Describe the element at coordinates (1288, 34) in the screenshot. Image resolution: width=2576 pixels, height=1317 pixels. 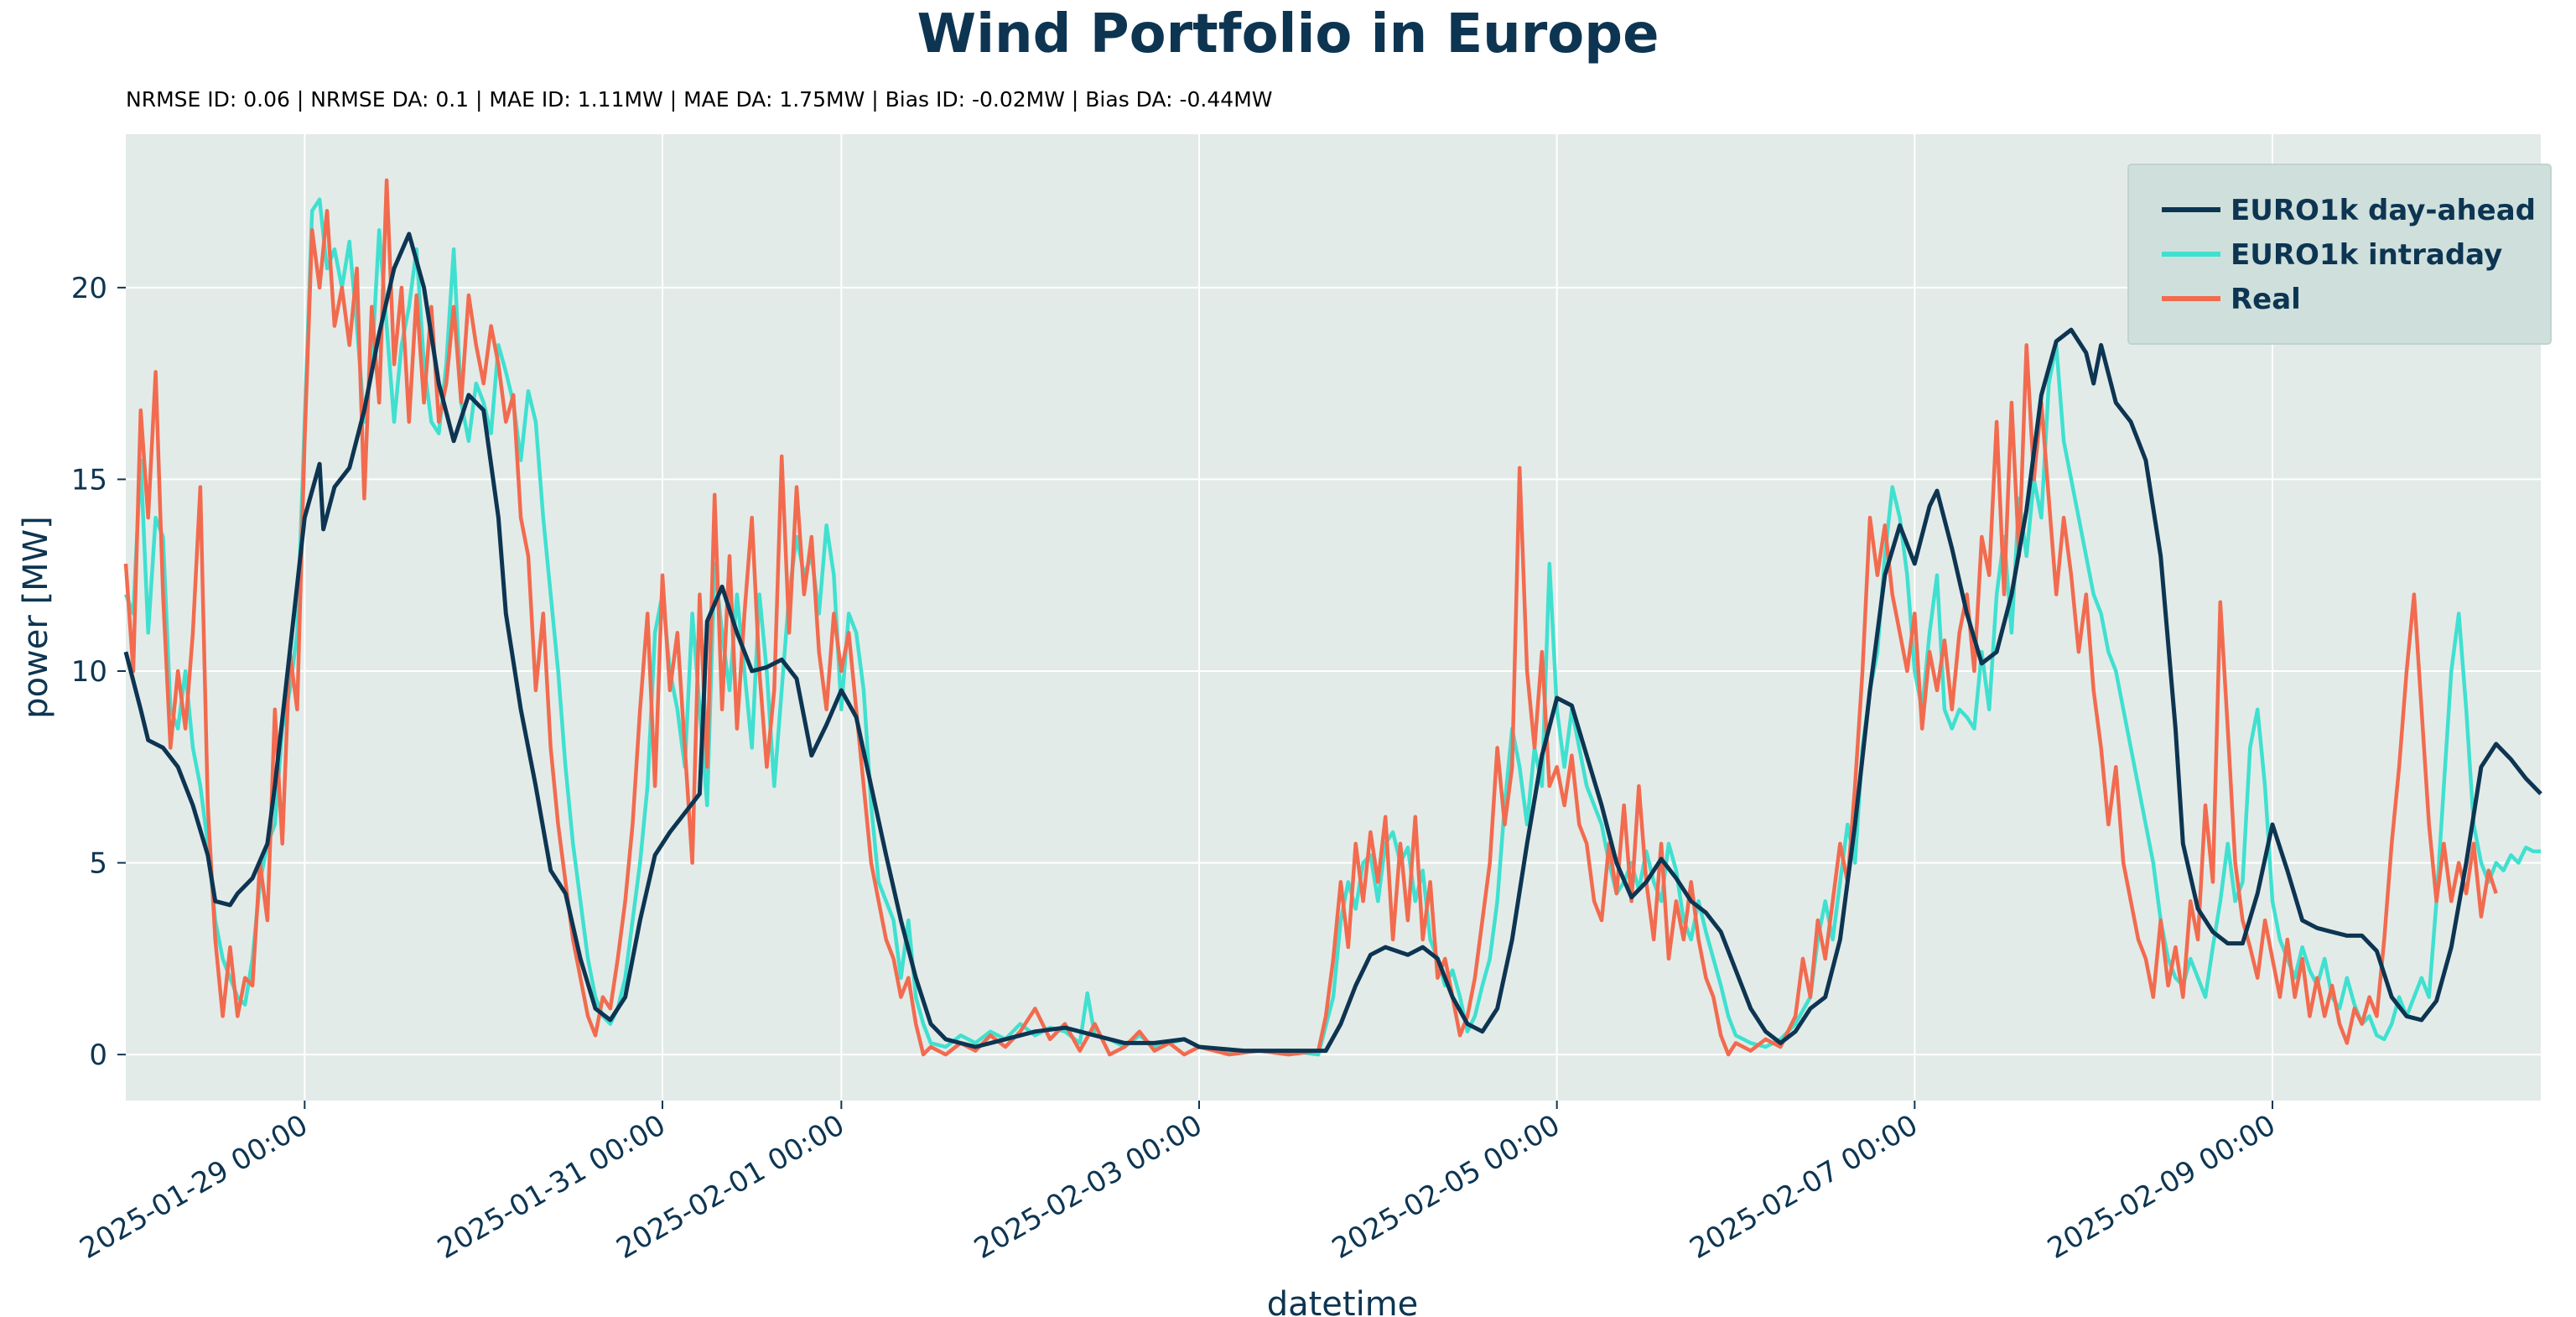
I see `chart-title: Wind Portfolio in Europe` at that location.